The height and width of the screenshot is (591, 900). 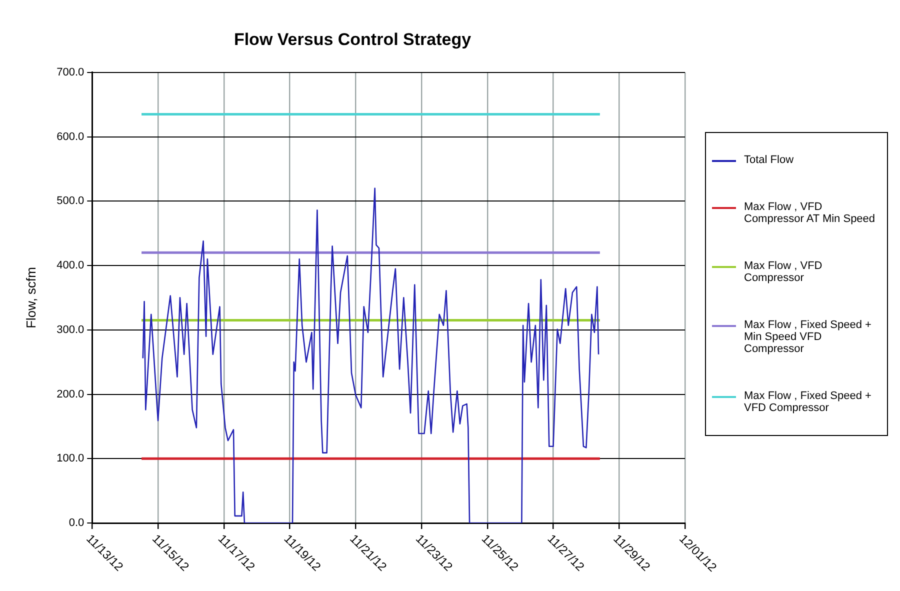 What do you see at coordinates (808, 402) in the screenshot?
I see `legend-label: Max Flow , Fixed Speed + VFD Compressor` at bounding box center [808, 402].